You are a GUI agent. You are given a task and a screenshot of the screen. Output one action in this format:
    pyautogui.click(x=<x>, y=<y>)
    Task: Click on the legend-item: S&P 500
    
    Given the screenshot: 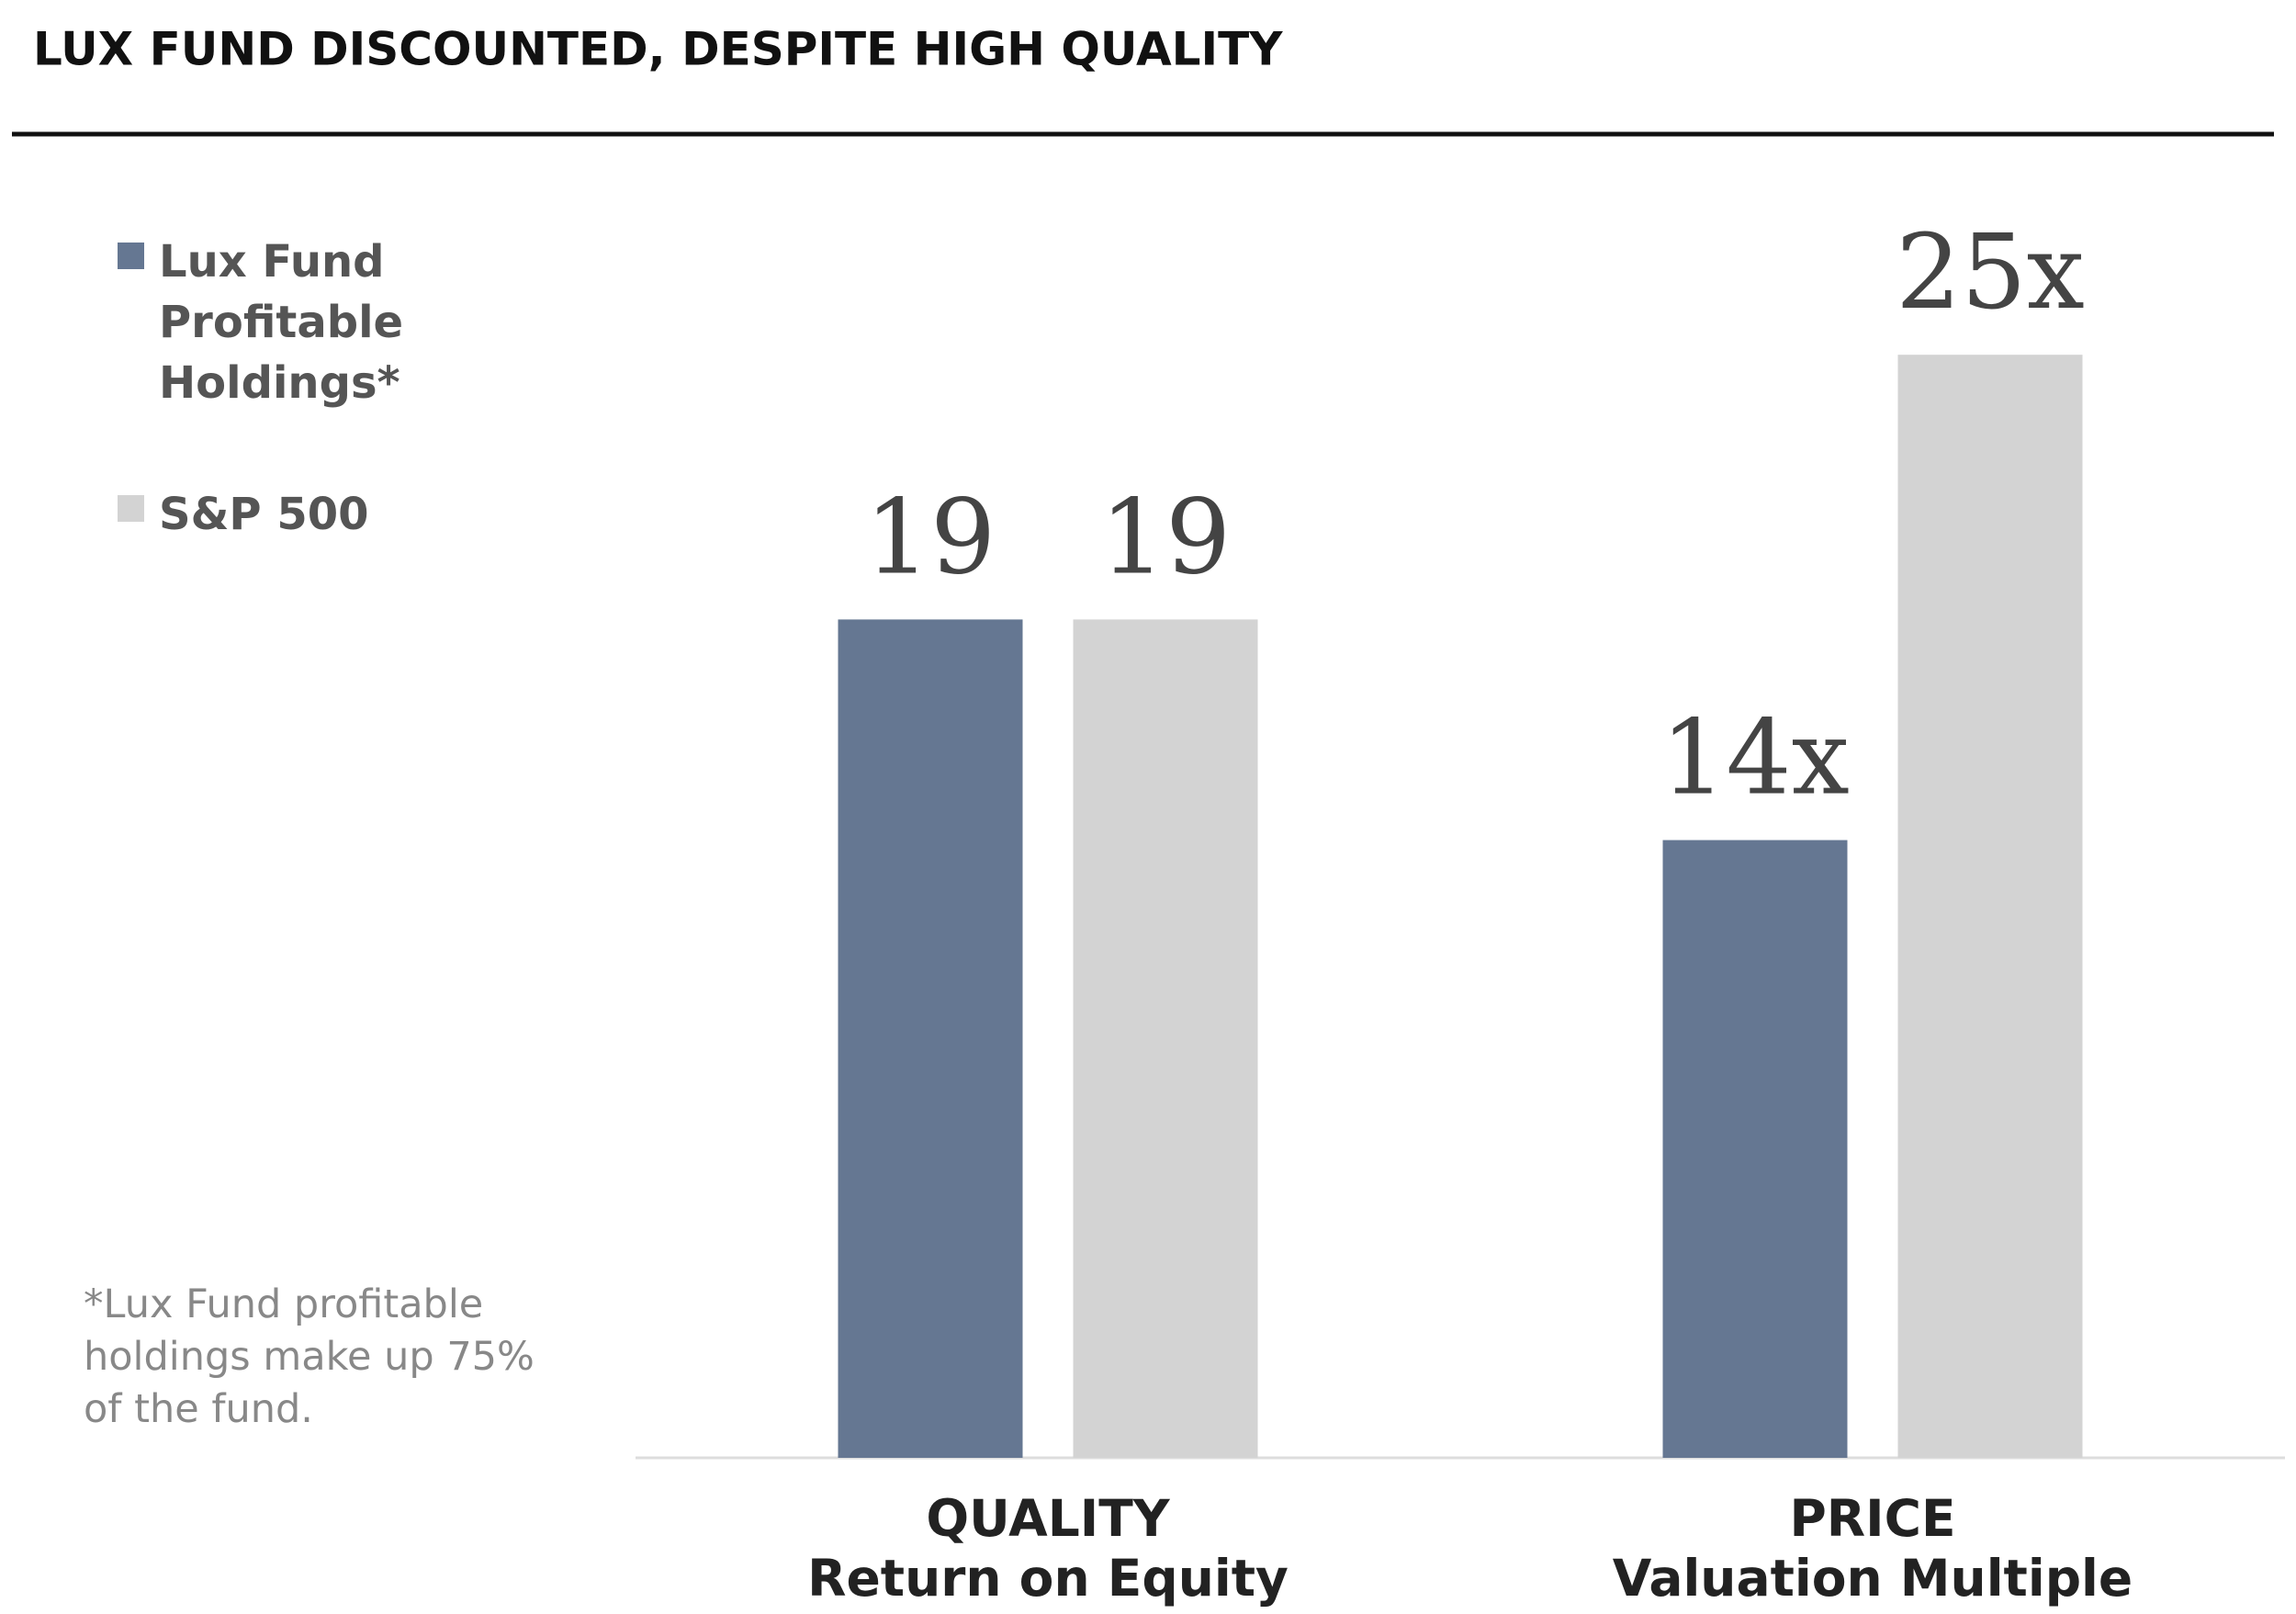 What is the action you would take?
    pyautogui.click(x=276, y=514)
    